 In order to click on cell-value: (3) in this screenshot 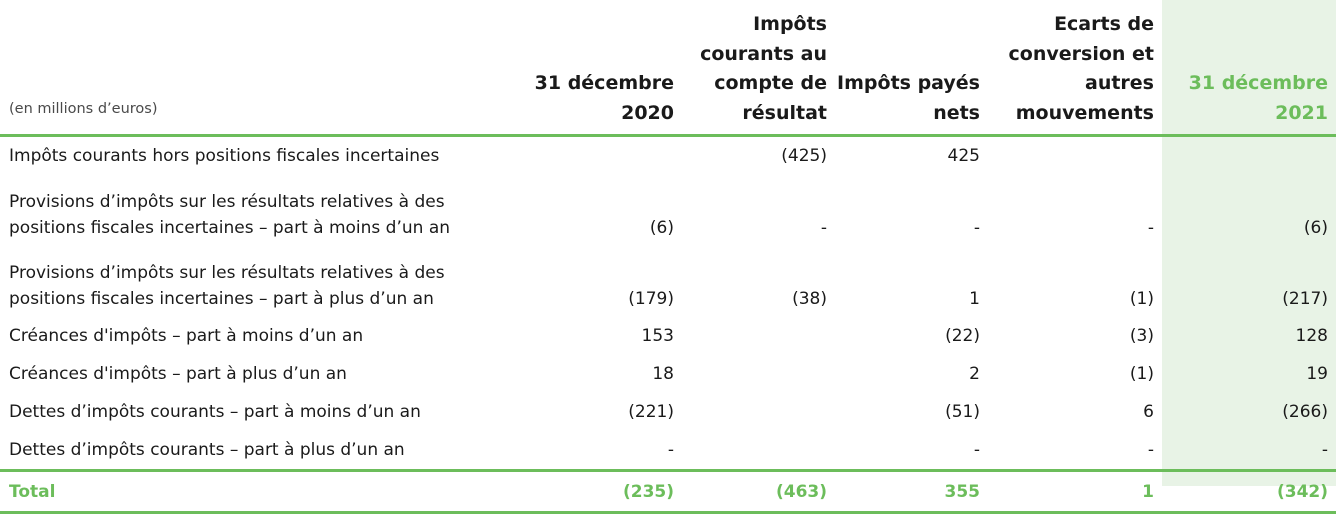, I will do `click(1141, 336)`.